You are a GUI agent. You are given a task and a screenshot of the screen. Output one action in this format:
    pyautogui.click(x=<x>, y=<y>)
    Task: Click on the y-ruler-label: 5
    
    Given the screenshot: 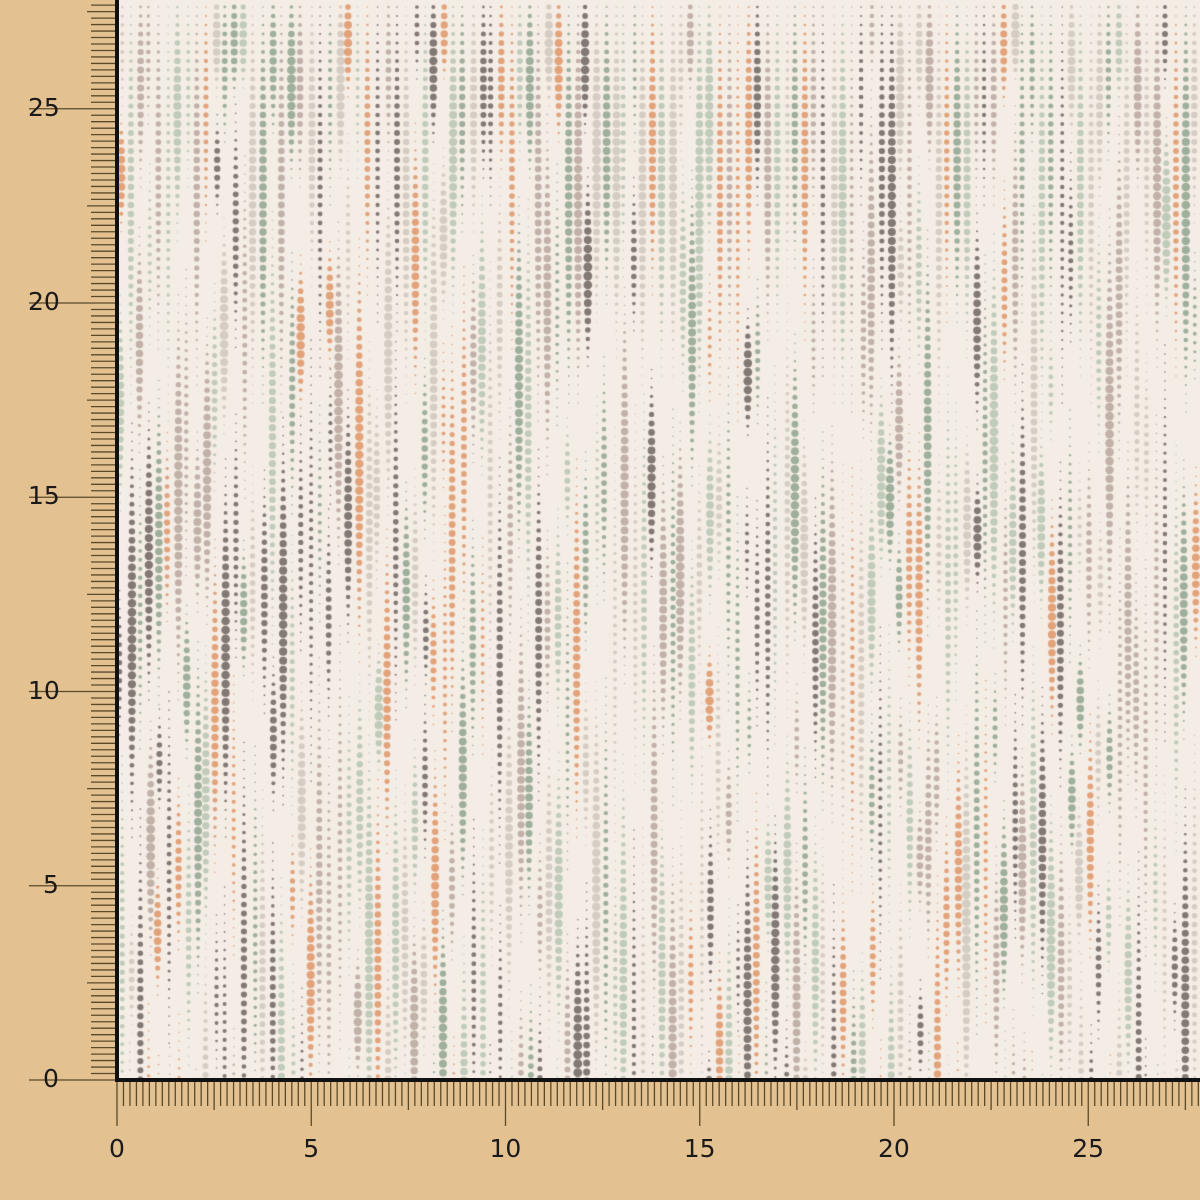 What is the action you would take?
    pyautogui.click(x=51, y=884)
    